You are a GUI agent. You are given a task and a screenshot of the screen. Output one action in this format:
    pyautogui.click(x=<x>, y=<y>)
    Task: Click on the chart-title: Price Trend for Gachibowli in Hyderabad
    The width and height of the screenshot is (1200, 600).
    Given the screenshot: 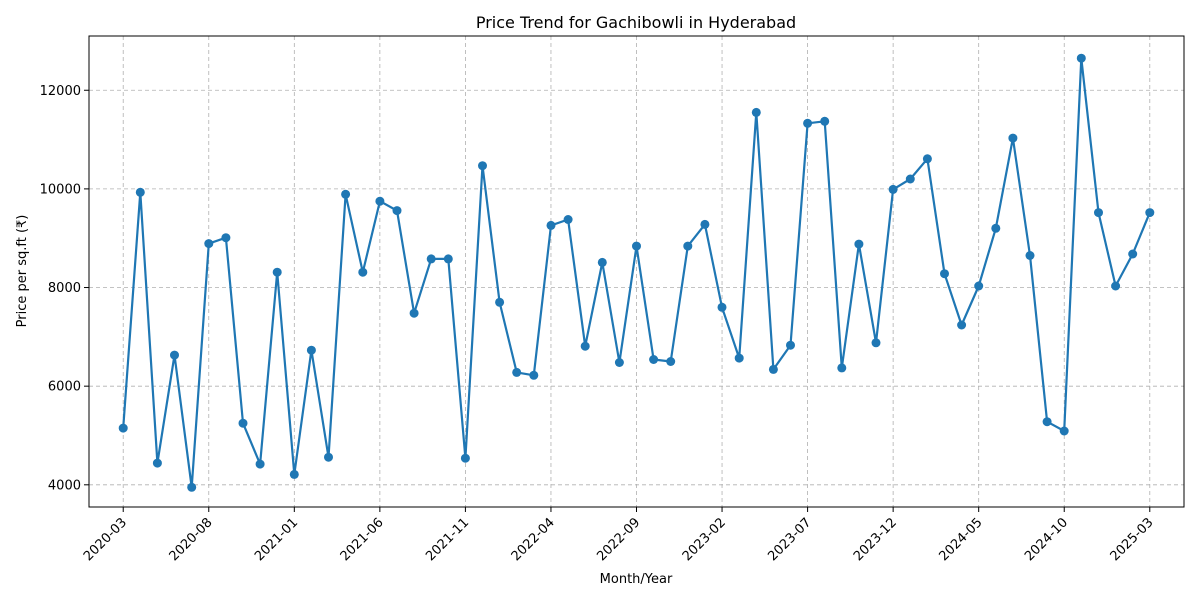 What is the action you would take?
    pyautogui.click(x=636, y=22)
    